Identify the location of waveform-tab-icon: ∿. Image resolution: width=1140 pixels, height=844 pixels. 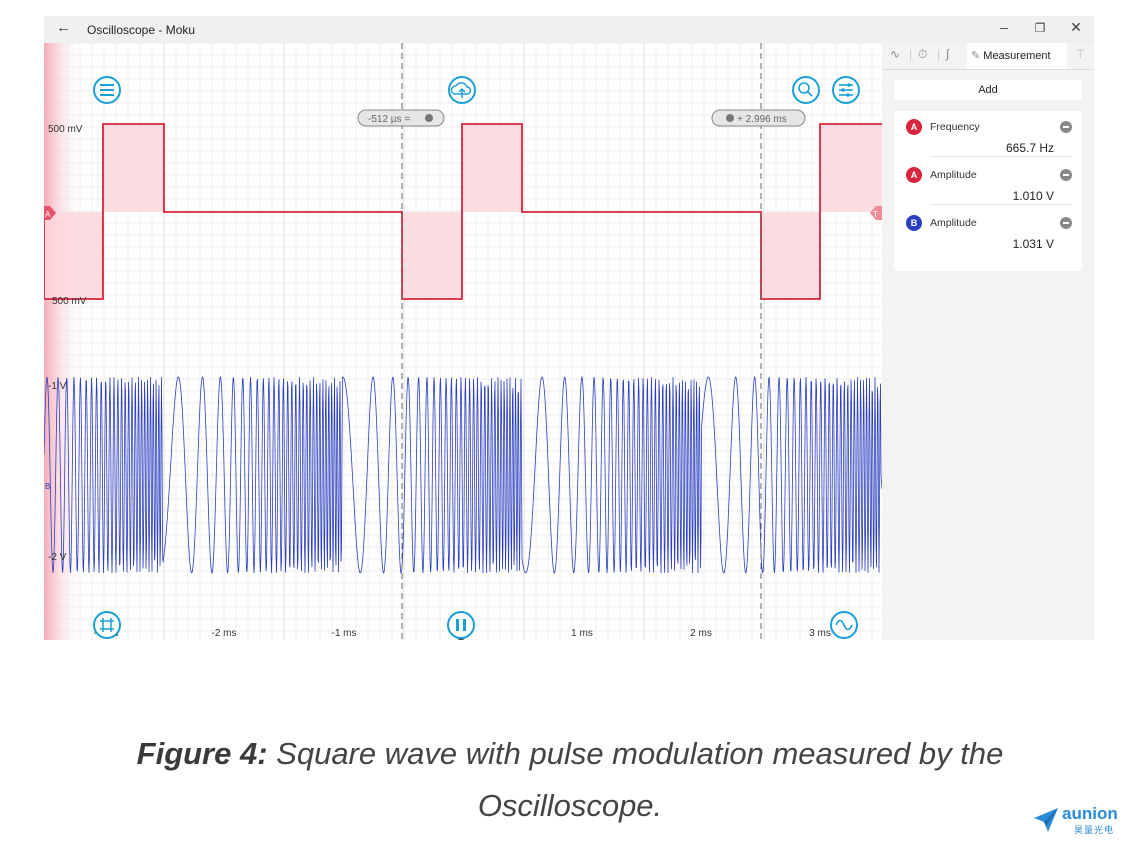
(895, 54).